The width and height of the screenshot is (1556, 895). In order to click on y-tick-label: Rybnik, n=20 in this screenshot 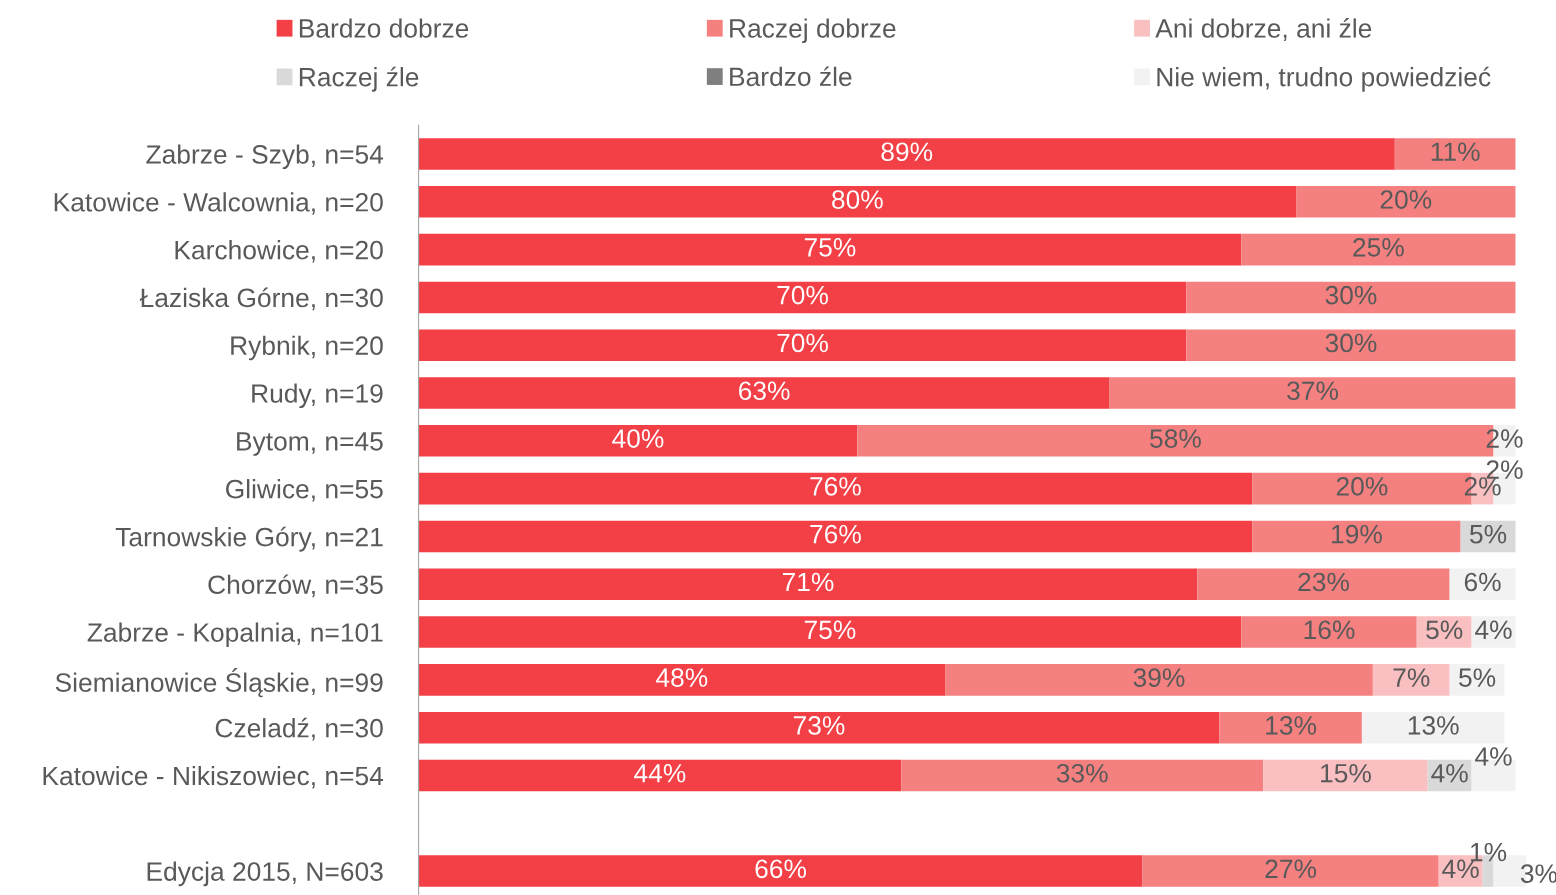, I will do `click(307, 348)`.